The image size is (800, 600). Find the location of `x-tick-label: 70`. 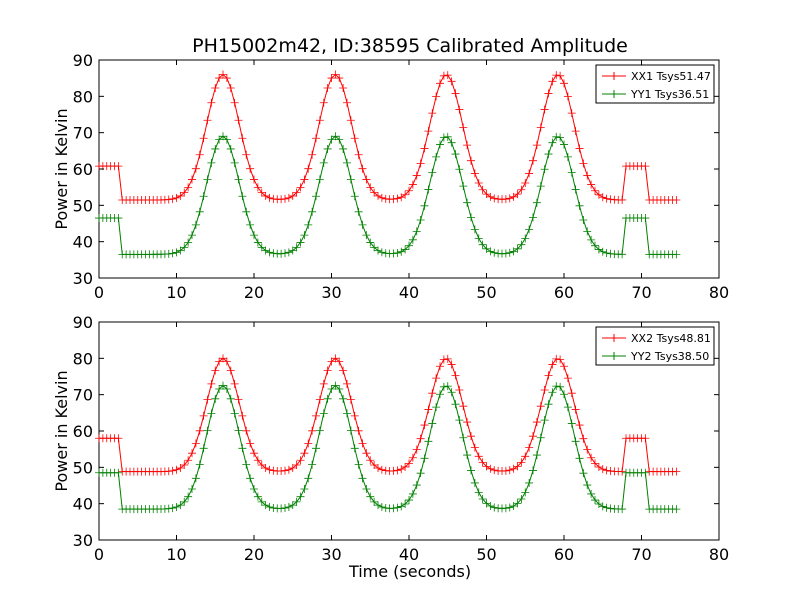

x-tick-label: 70 is located at coordinates (641, 554).